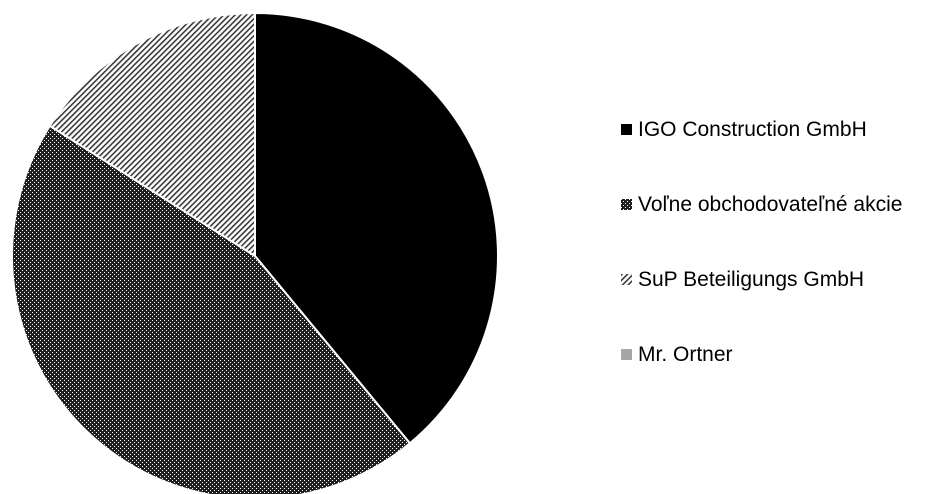 This screenshot has height=494, width=929. I want to click on legend-label: SuP Beteiligungs GmbH, so click(751, 279).